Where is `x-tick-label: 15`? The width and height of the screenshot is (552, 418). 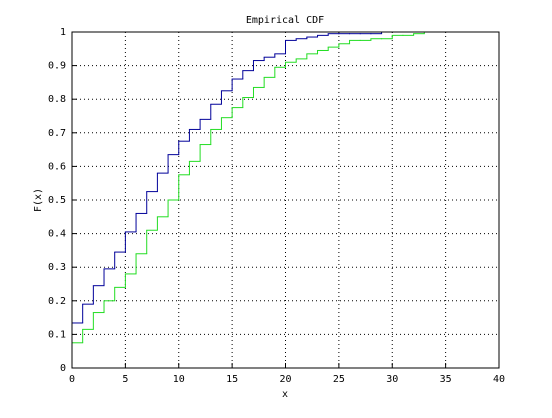 x-tick-label: 15 is located at coordinates (232, 379).